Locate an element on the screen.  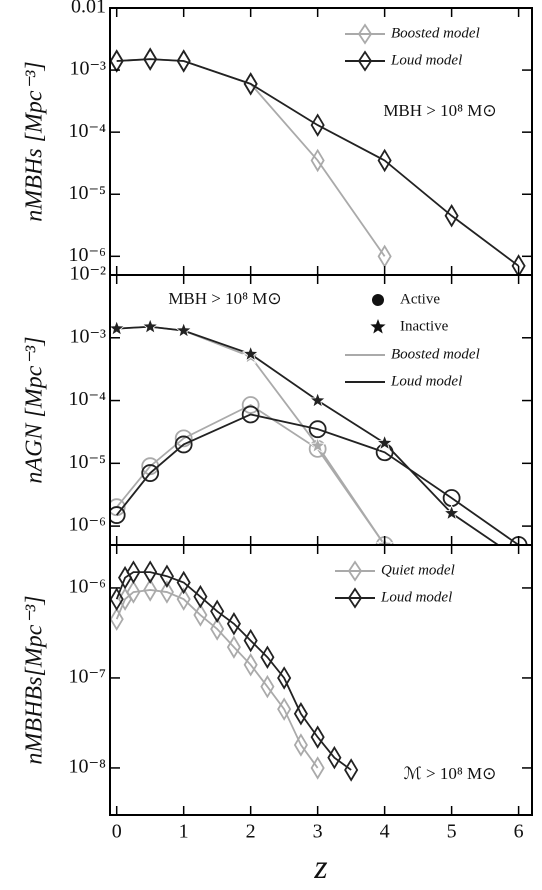
plot-area is located at coordinates (234, 671).